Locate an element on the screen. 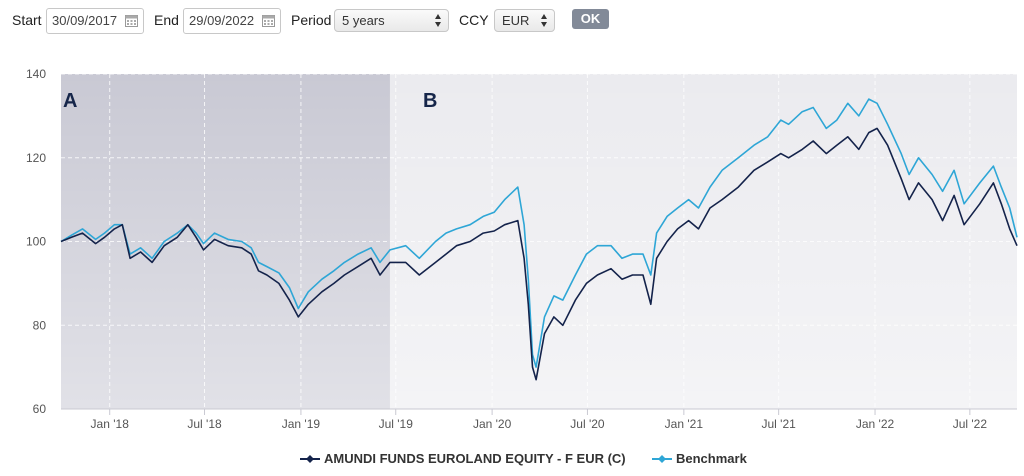  start-date-field: 30/09/2017 is located at coordinates (95, 21).